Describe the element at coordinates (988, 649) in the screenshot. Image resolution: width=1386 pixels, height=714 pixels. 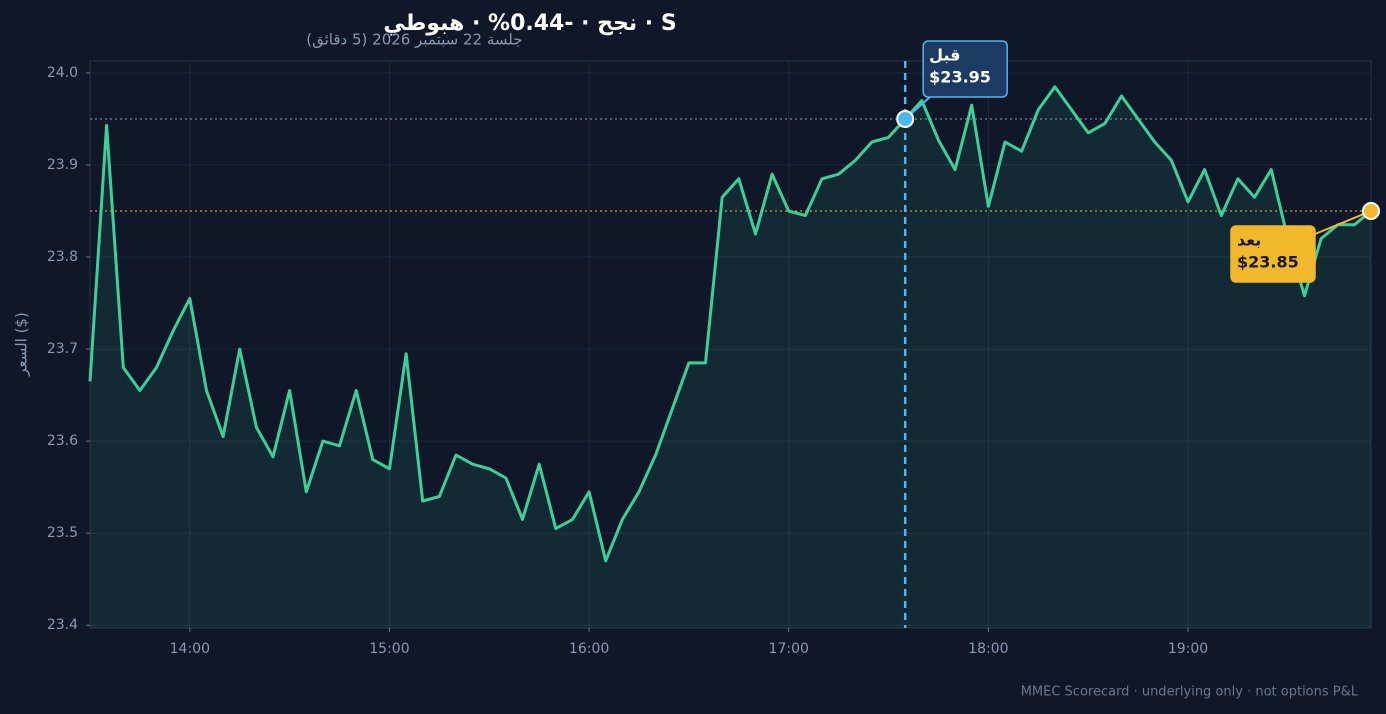
I see `x-tick-label: 18:00` at that location.